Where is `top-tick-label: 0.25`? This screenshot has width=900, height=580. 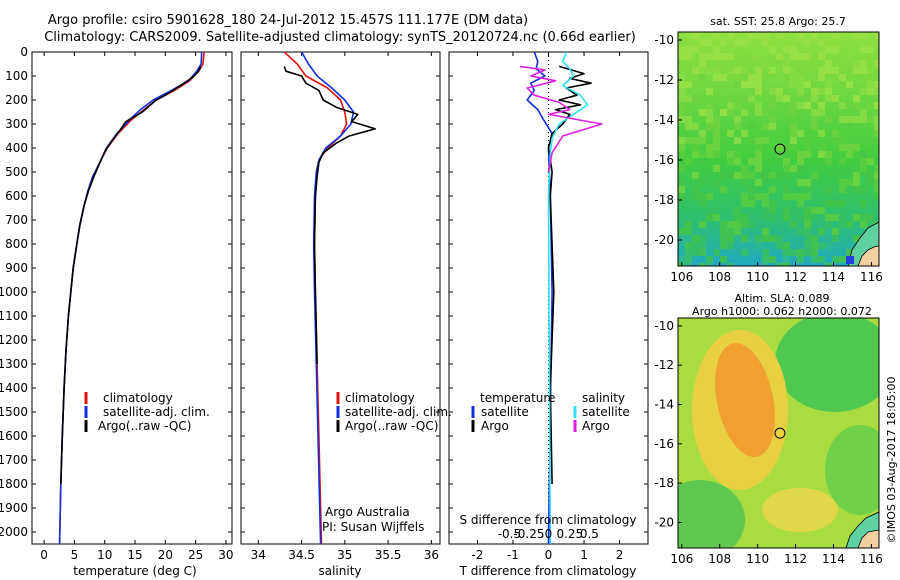
top-tick-label: 0.25 is located at coordinates (569, 534).